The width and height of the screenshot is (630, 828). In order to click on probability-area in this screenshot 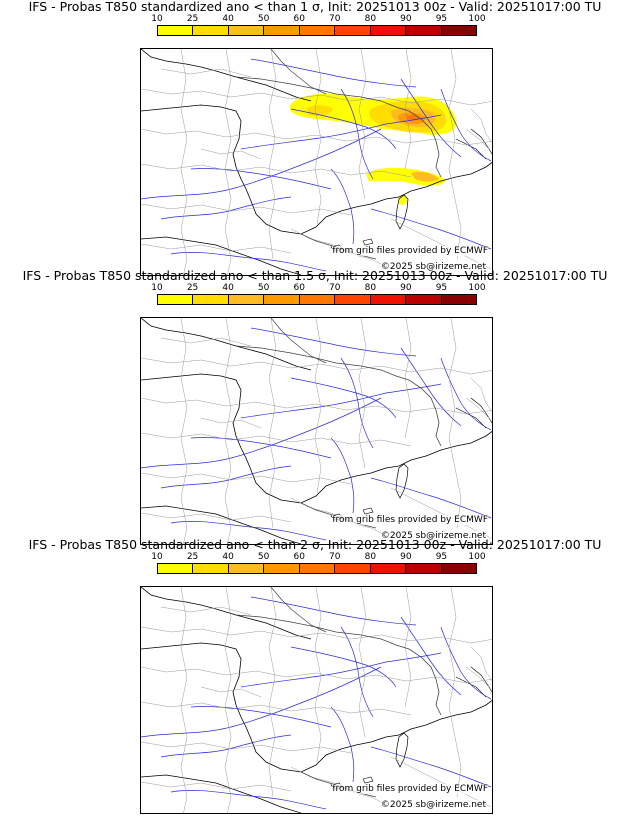, I will do `click(319, 110)`.